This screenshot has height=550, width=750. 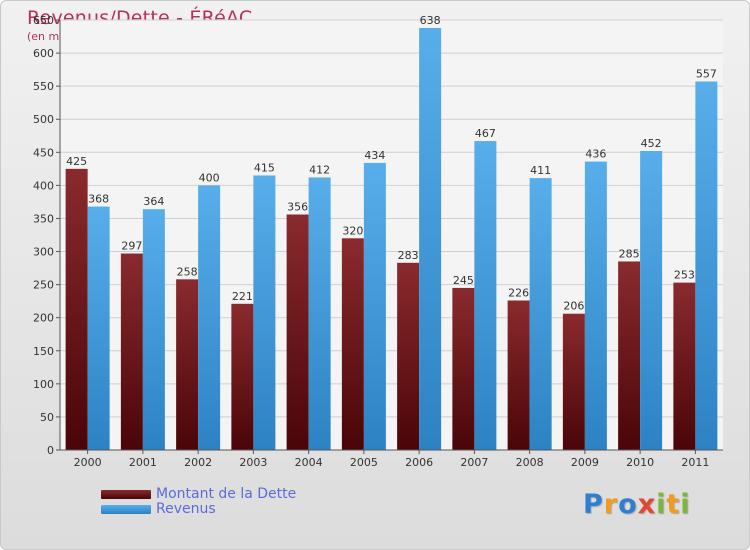 I want to click on legend-swatch-dette, so click(x=126, y=494).